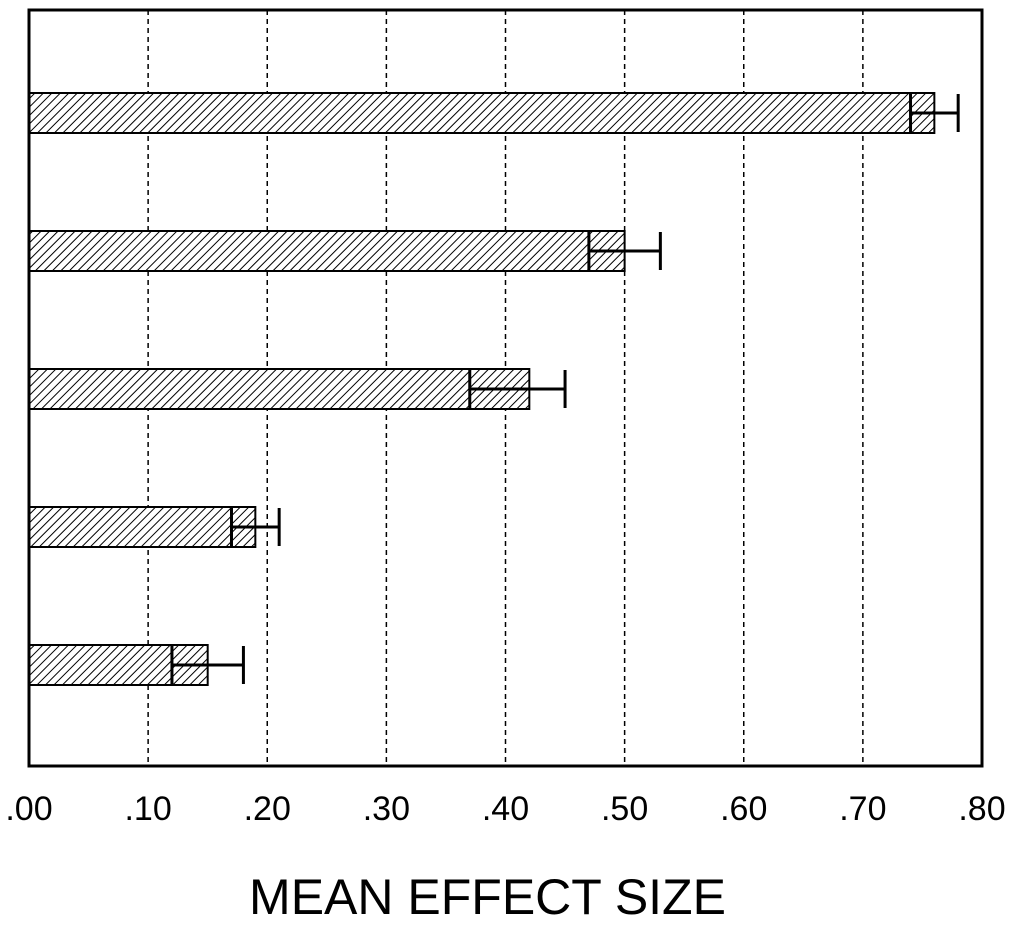 This screenshot has width=1017, height=926. Describe the element at coordinates (267, 809) in the screenshot. I see `x-tick-label: .20` at that location.